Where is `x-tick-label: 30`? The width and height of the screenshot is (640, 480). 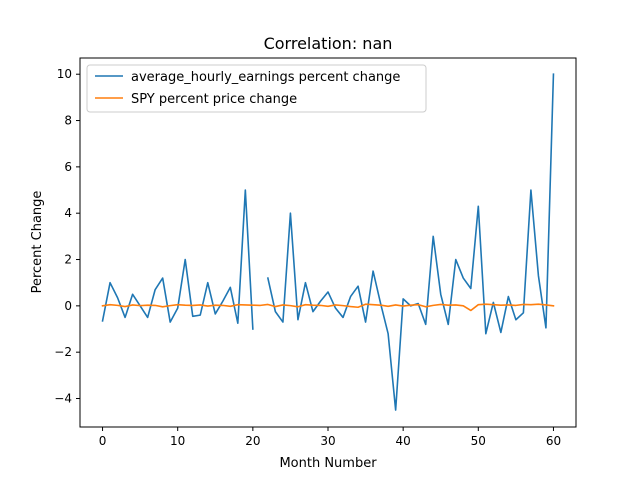 x-tick-label: 30 is located at coordinates (327, 441).